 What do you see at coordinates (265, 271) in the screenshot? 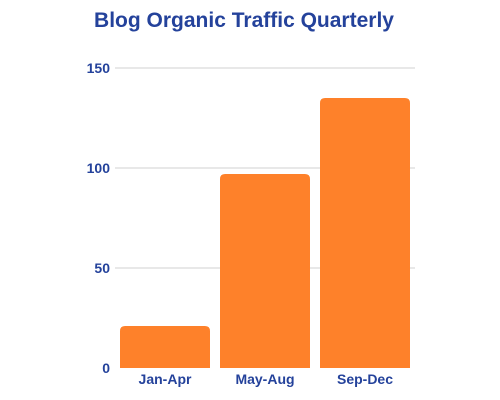
I see `bar-may-aug` at bounding box center [265, 271].